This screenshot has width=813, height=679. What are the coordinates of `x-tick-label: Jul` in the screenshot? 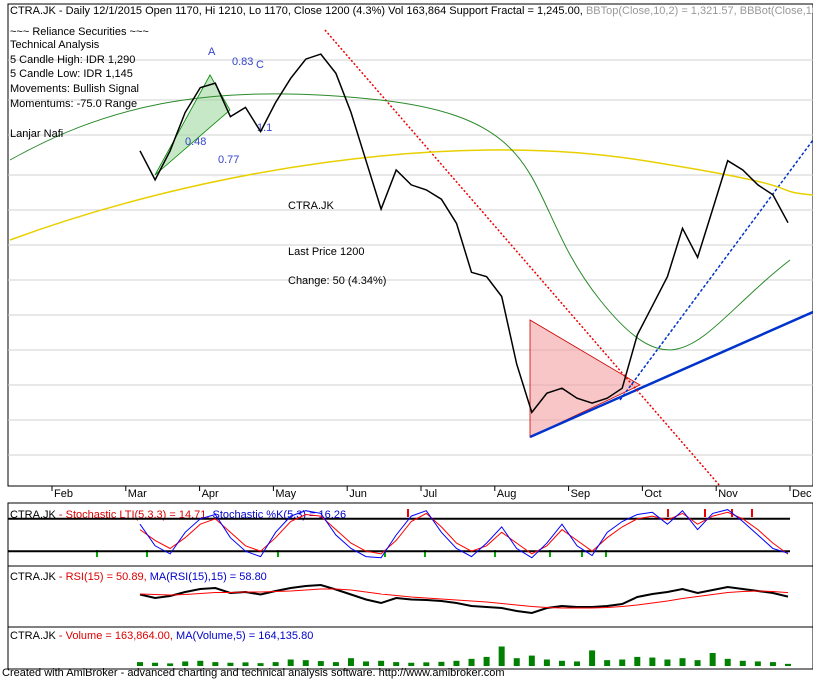 It's located at (430, 494).